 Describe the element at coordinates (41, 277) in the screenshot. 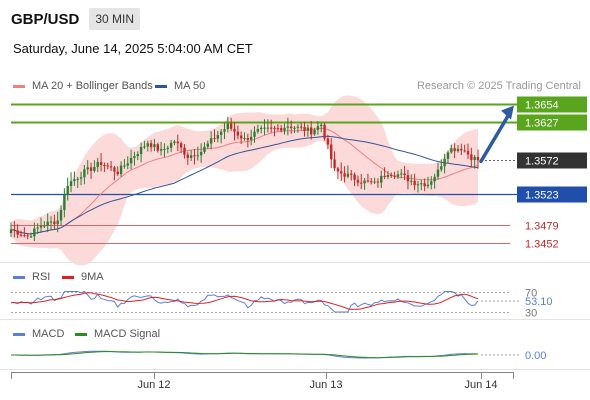

I see `legend-rsi-label: RSI` at that location.